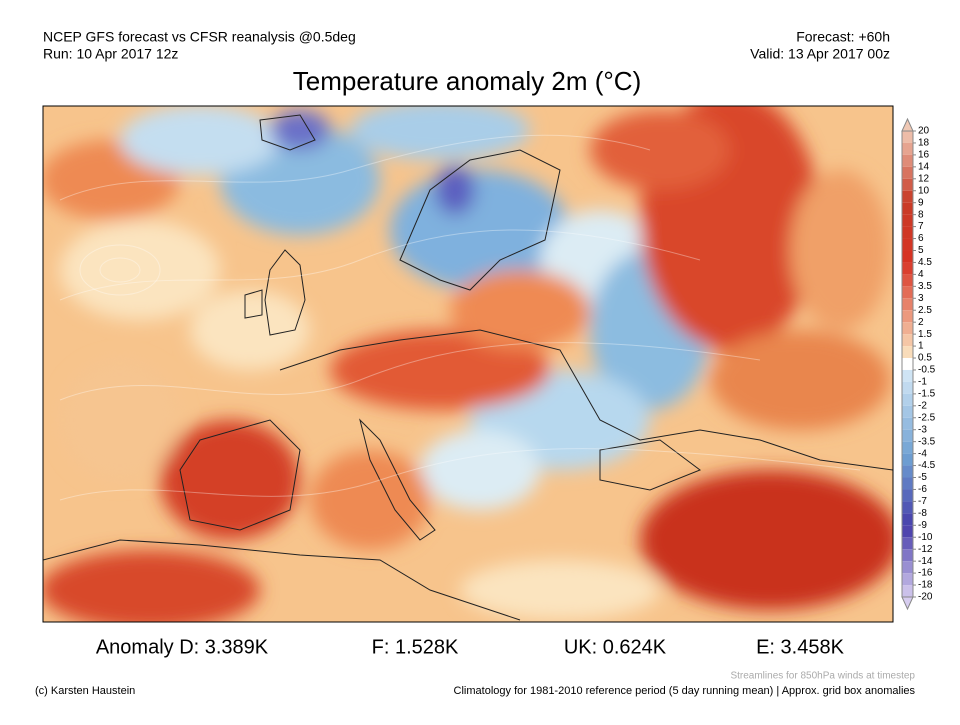  I want to click on colorbar-label: 3, so click(921, 298).